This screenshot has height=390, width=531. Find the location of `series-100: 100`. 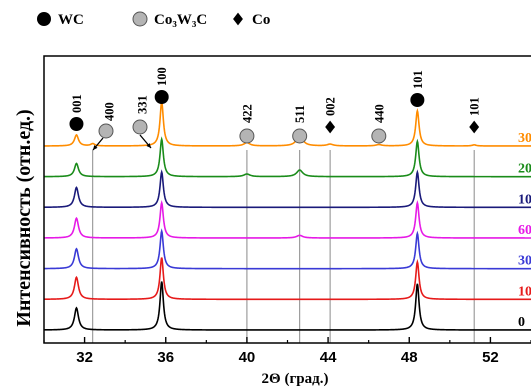

series-100: 100 is located at coordinates (287, 189).